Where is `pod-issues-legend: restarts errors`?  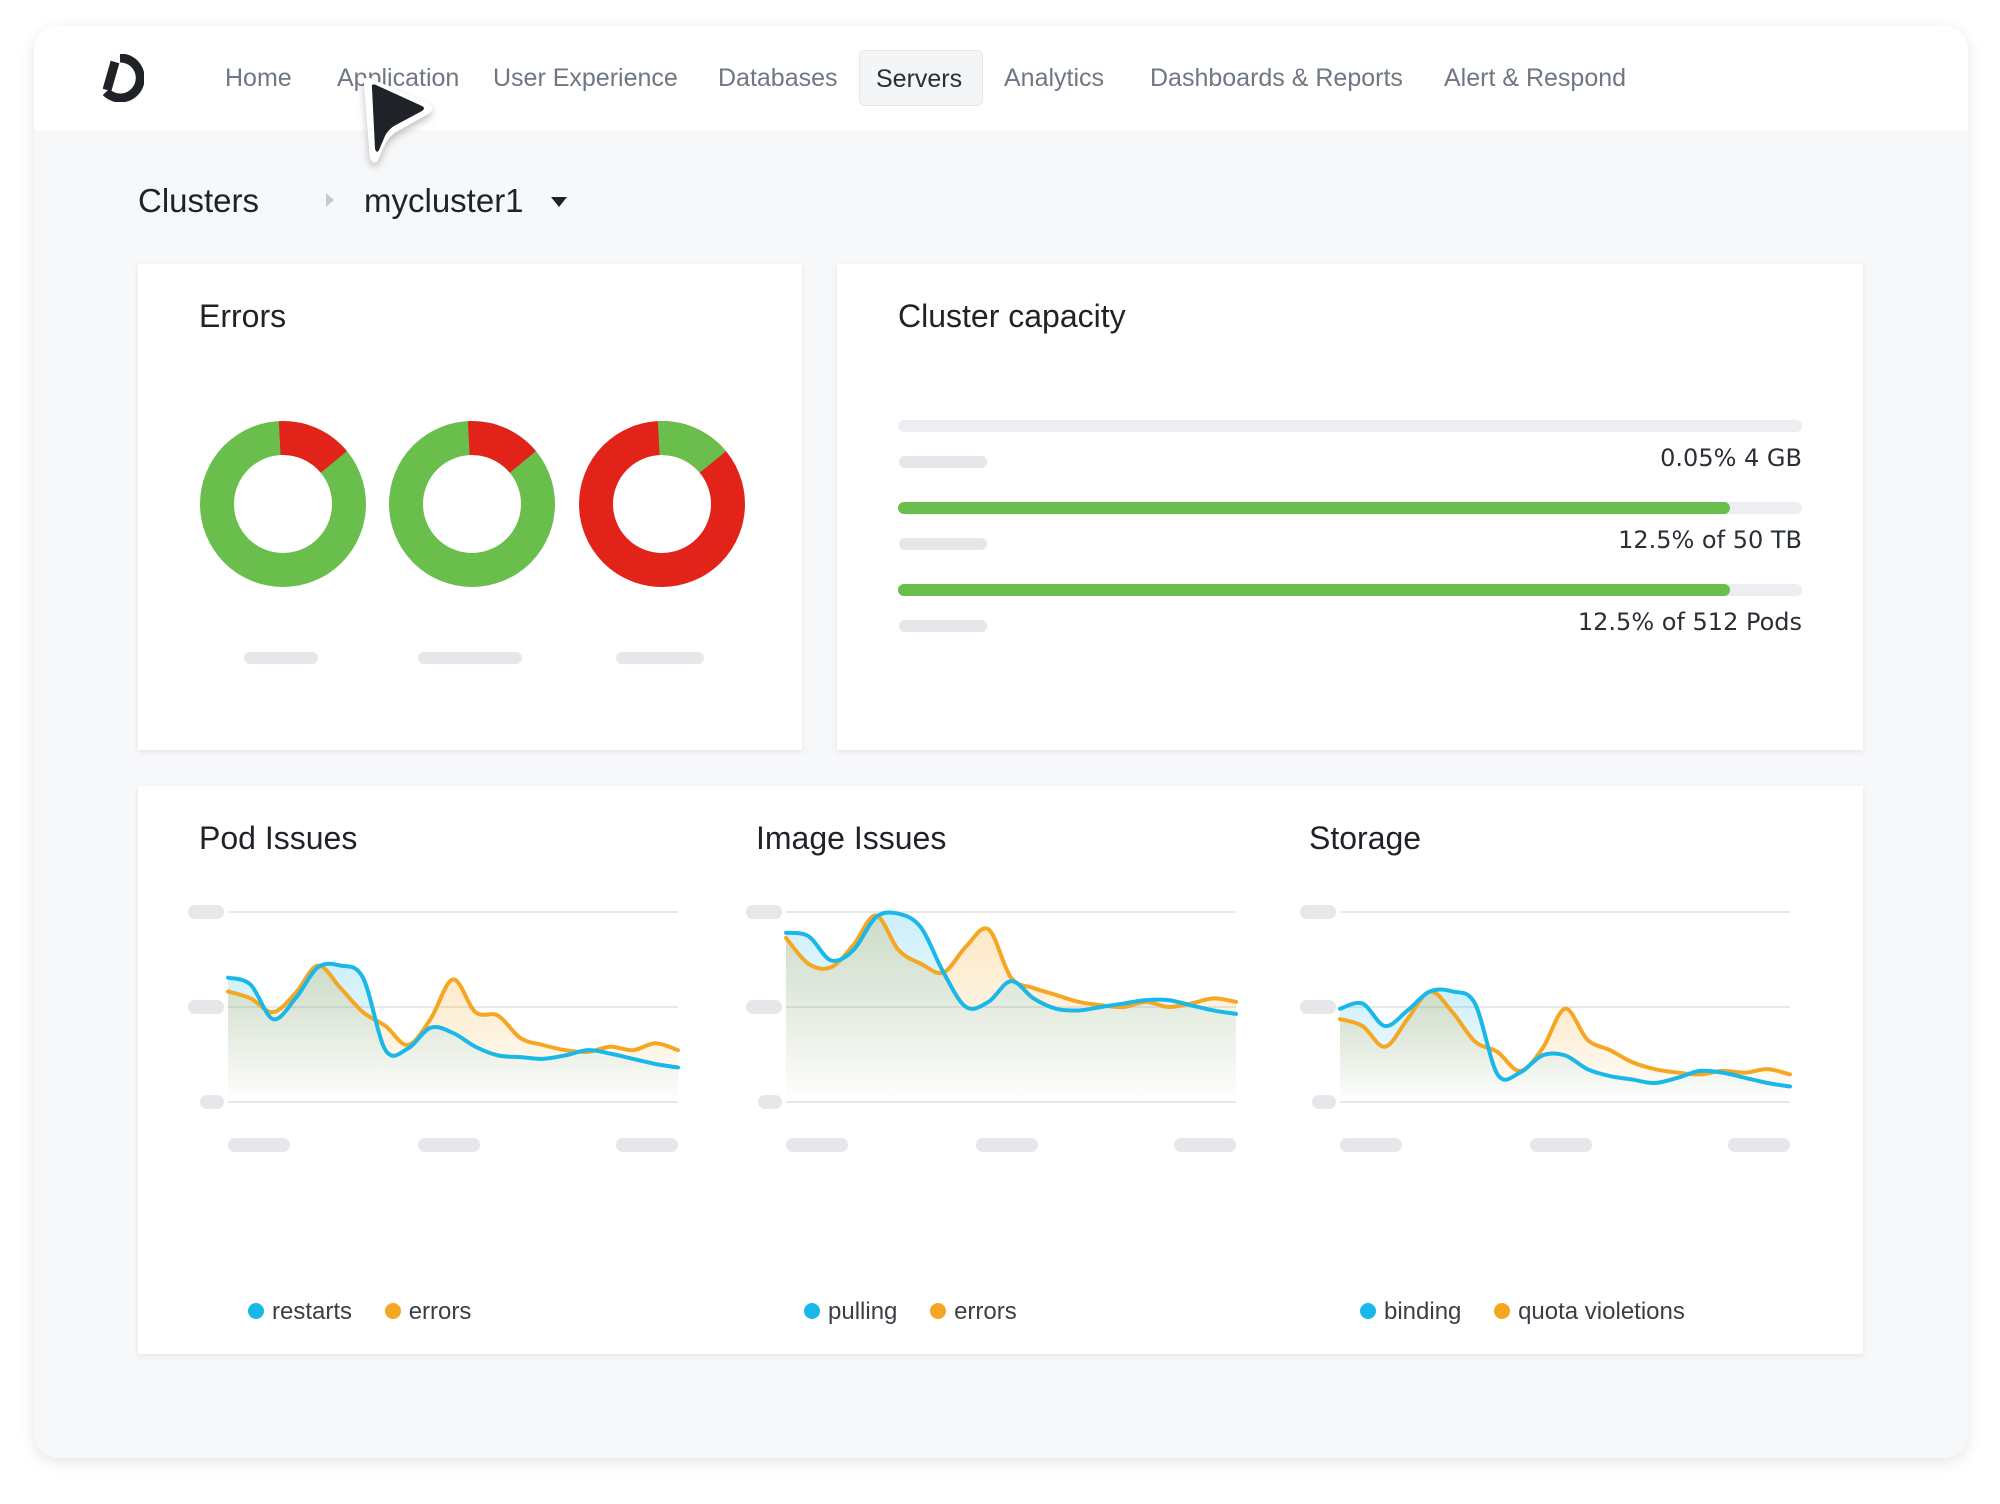
pod-issues-legend: restarts errors is located at coordinates (372, 1312).